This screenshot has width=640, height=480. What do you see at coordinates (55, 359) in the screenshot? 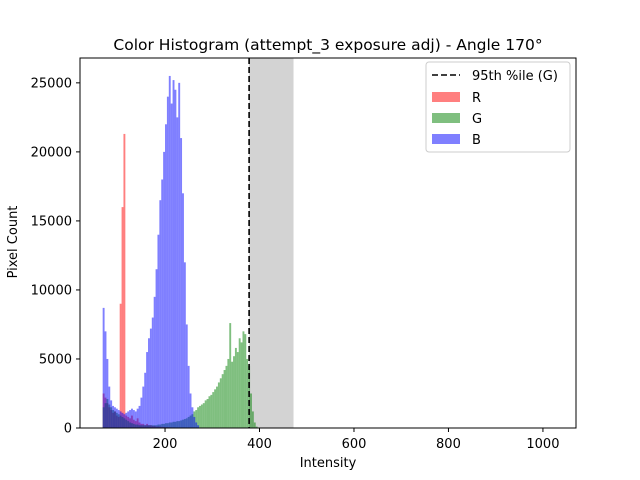
I see `y-tick-label: 5000` at bounding box center [55, 359].